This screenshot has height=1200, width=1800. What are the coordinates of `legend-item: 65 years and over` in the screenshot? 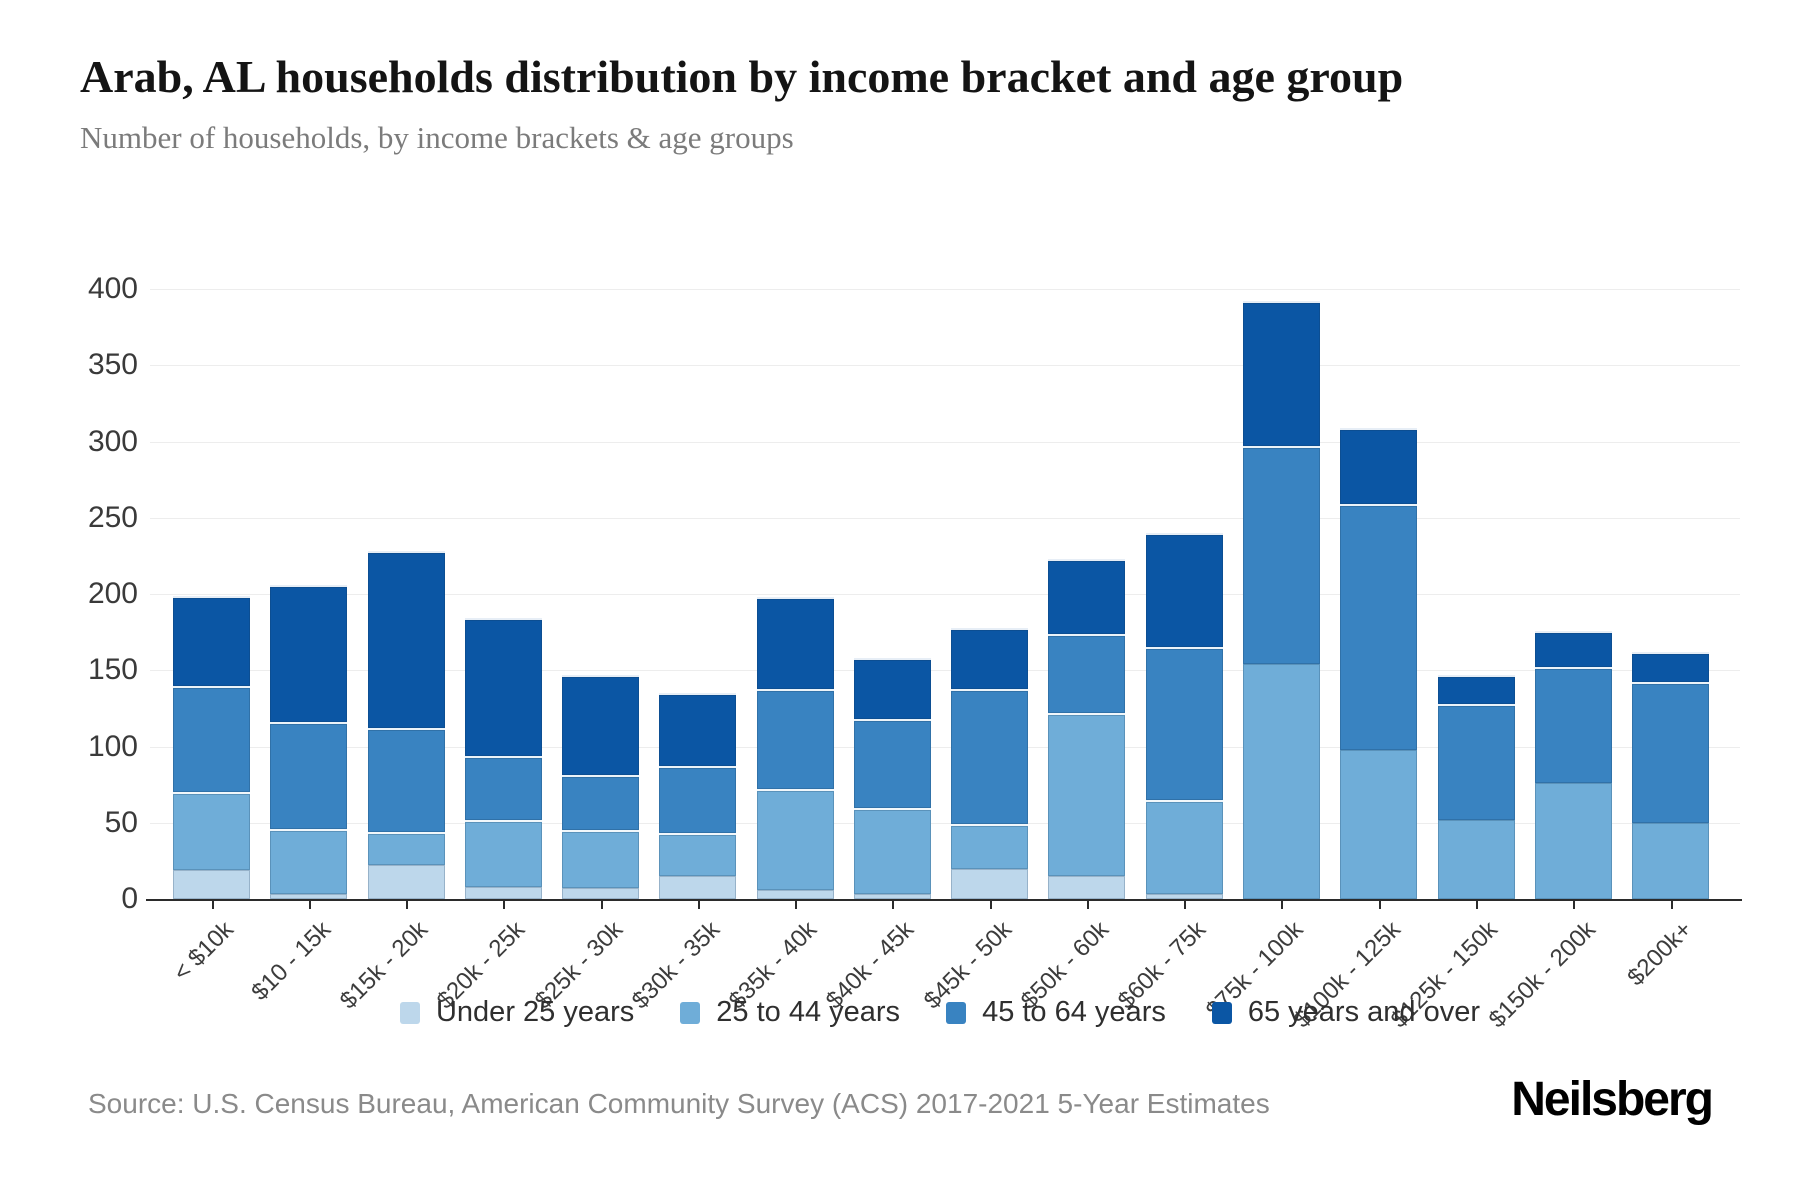 It's located at (1346, 1012).